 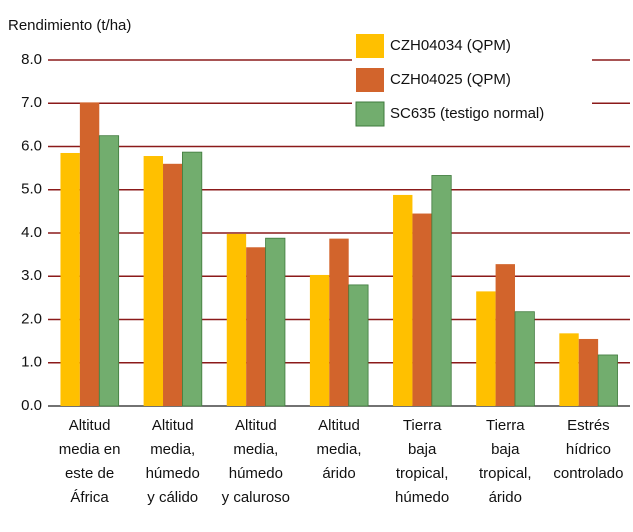 I want to click on y-tick-label: 4.0, so click(x=31, y=232).